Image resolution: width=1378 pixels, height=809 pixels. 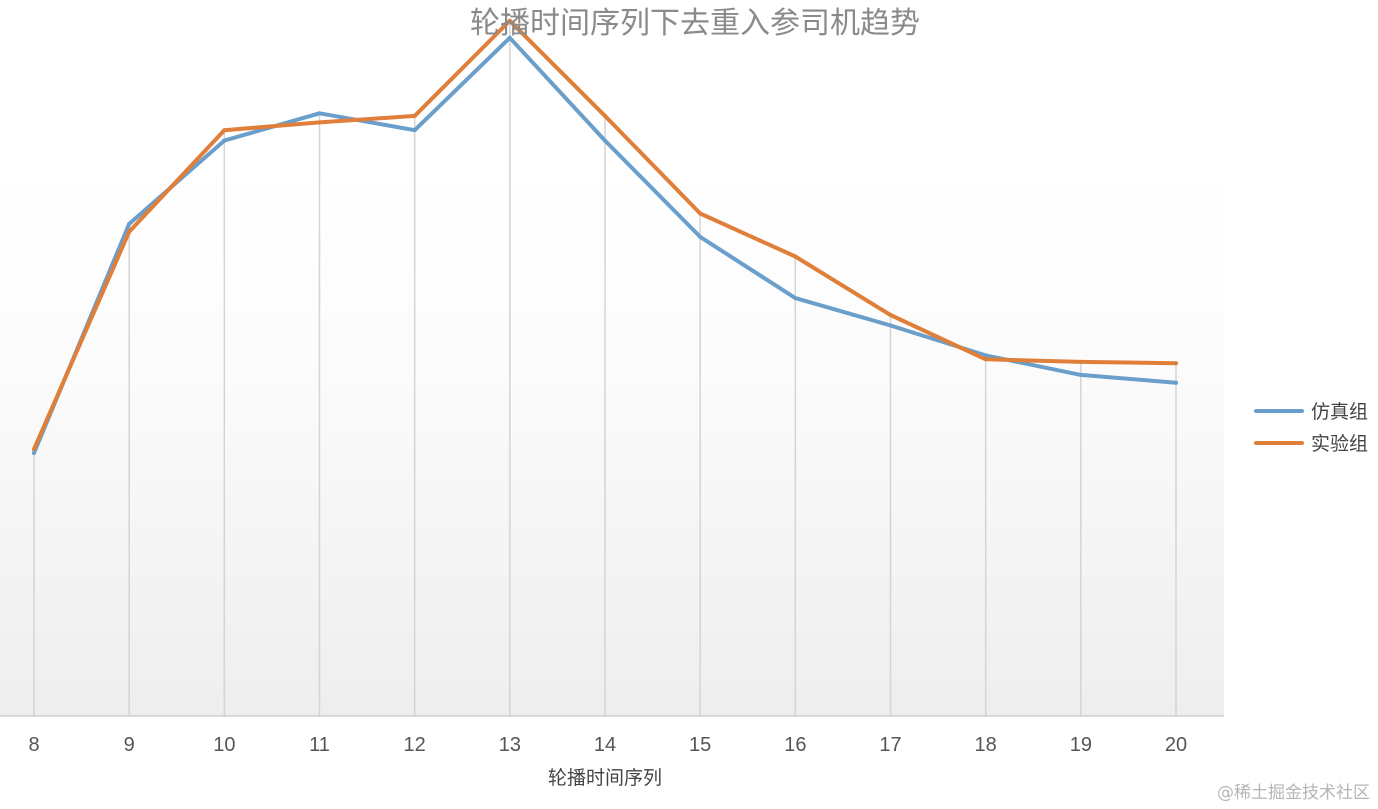 I want to click on watermark: @稀土掘金技术社区, so click(x=1293, y=793).